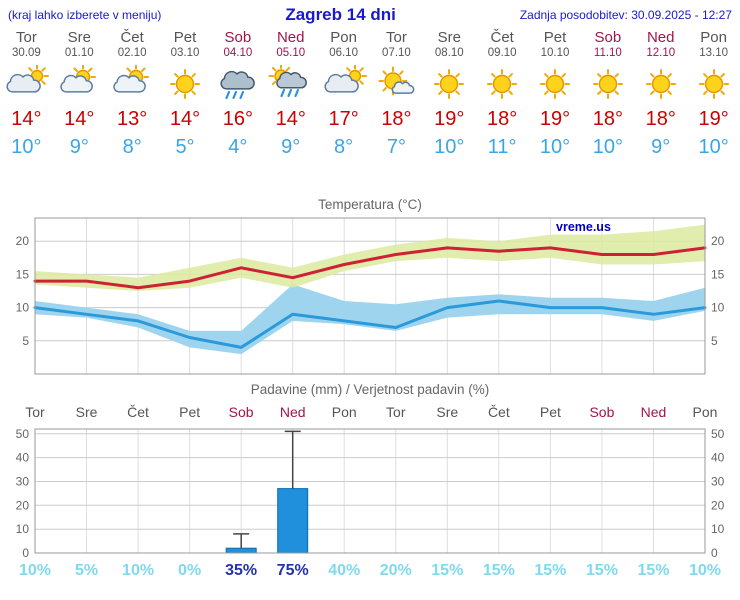  What do you see at coordinates (237, 119) in the screenshot?
I see `temp-max: 16°` at bounding box center [237, 119].